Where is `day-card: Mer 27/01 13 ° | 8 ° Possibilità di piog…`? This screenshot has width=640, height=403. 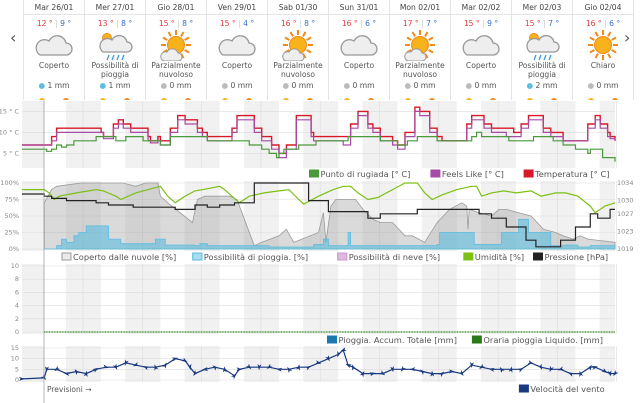
day-card: Mer 27/01 13 ° | 8 ° Possibilità di piog… is located at coordinates (115, 50).